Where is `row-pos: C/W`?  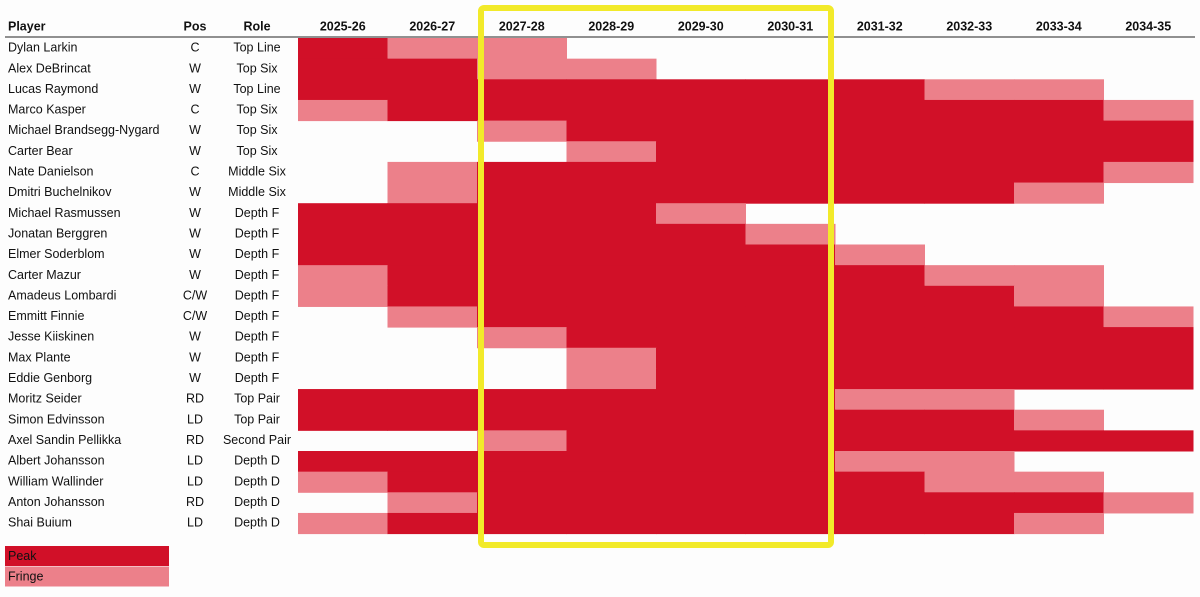 row-pos: C/W is located at coordinates (195, 316).